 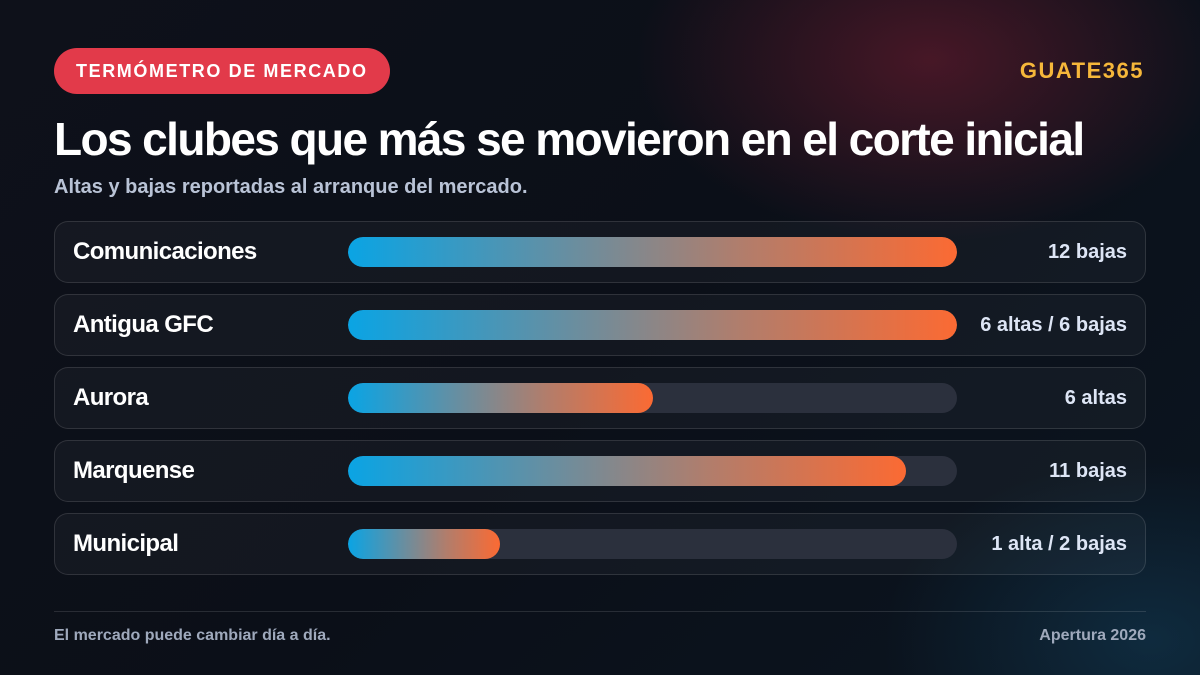 I want to click on movement-value-label: 11 bajas, so click(x=1088, y=470).